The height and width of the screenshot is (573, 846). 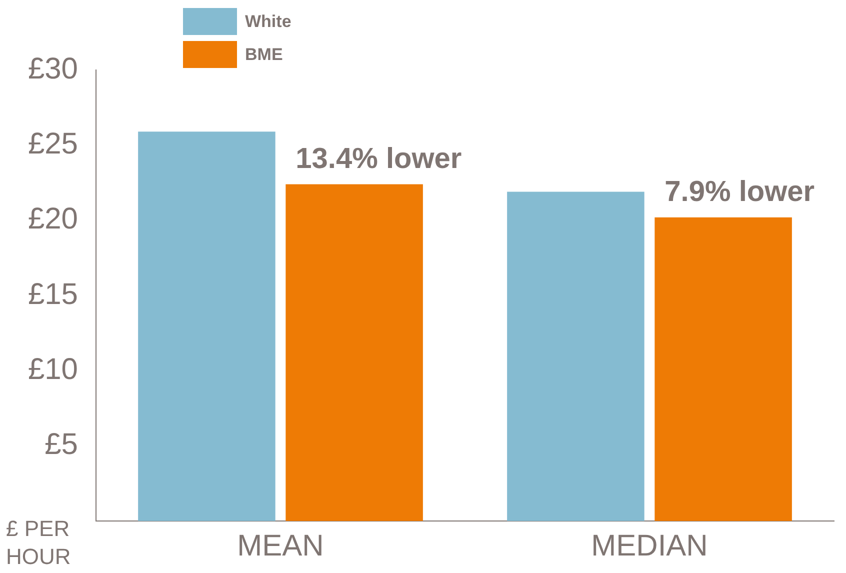 What do you see at coordinates (39, 543) in the screenshot?
I see `y-axis-title: £ PER HOUR` at bounding box center [39, 543].